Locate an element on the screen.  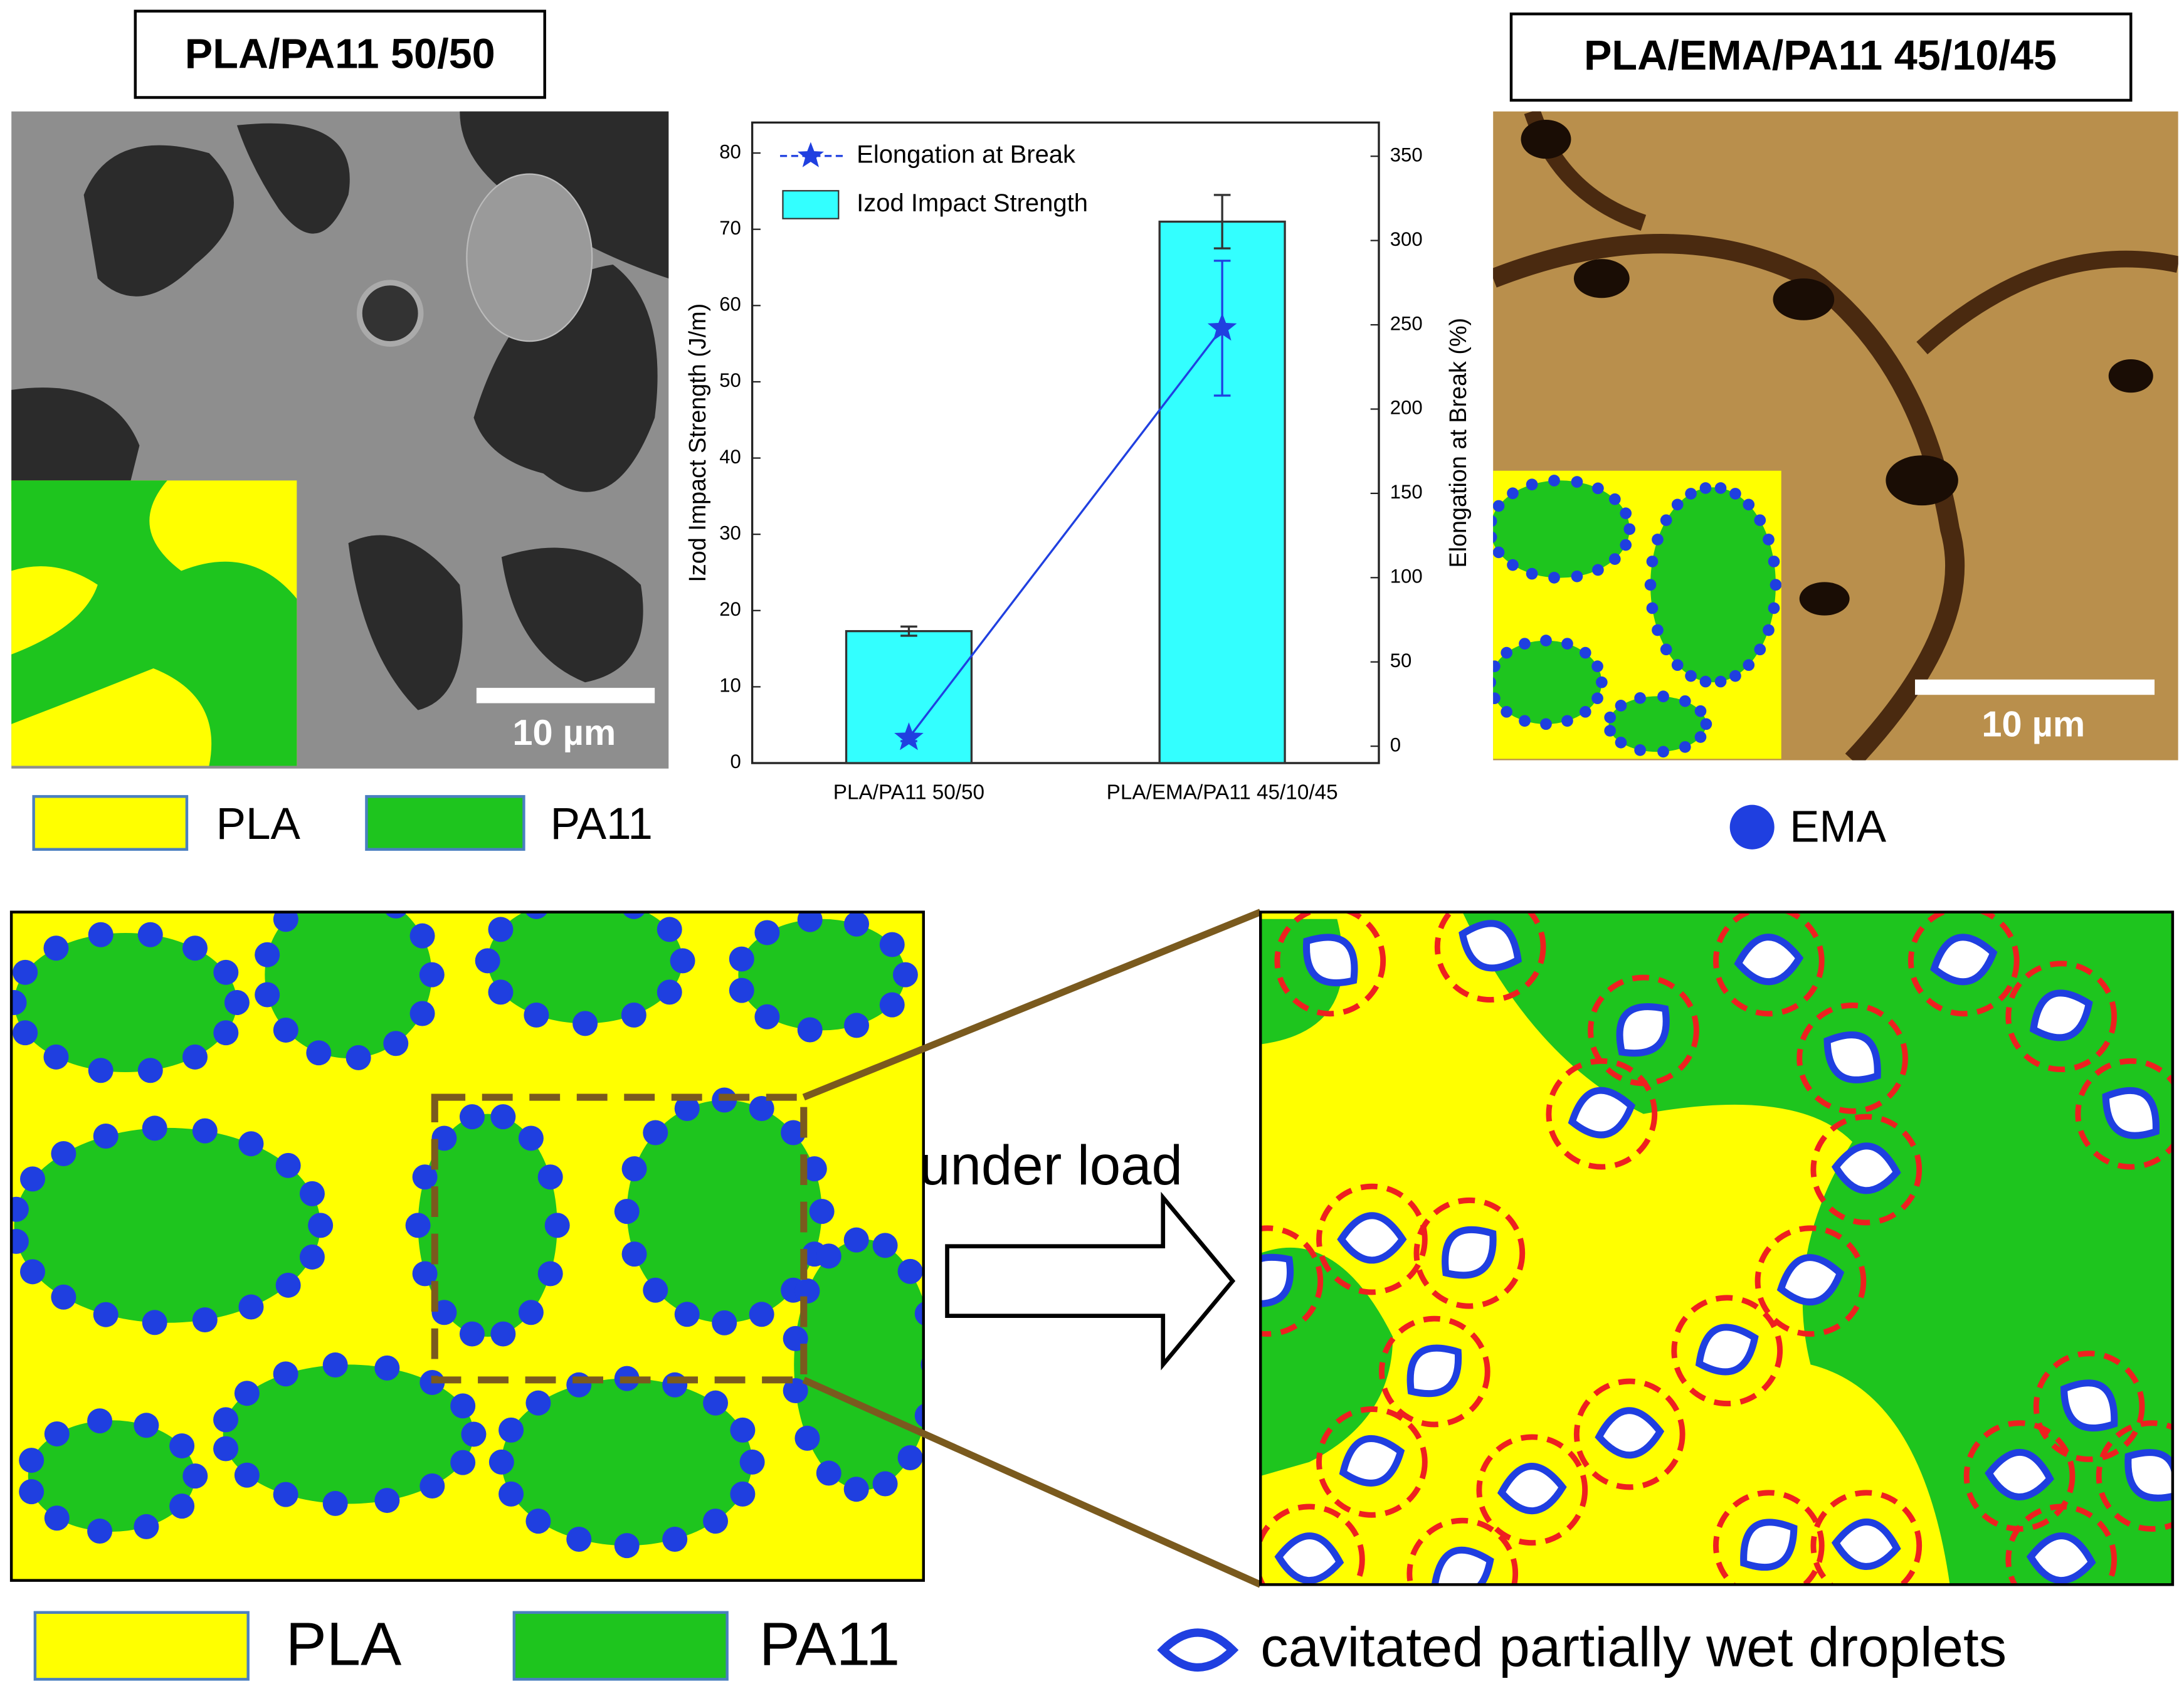
legend-label: Izod Impact Strength is located at coordinates (973, 203).